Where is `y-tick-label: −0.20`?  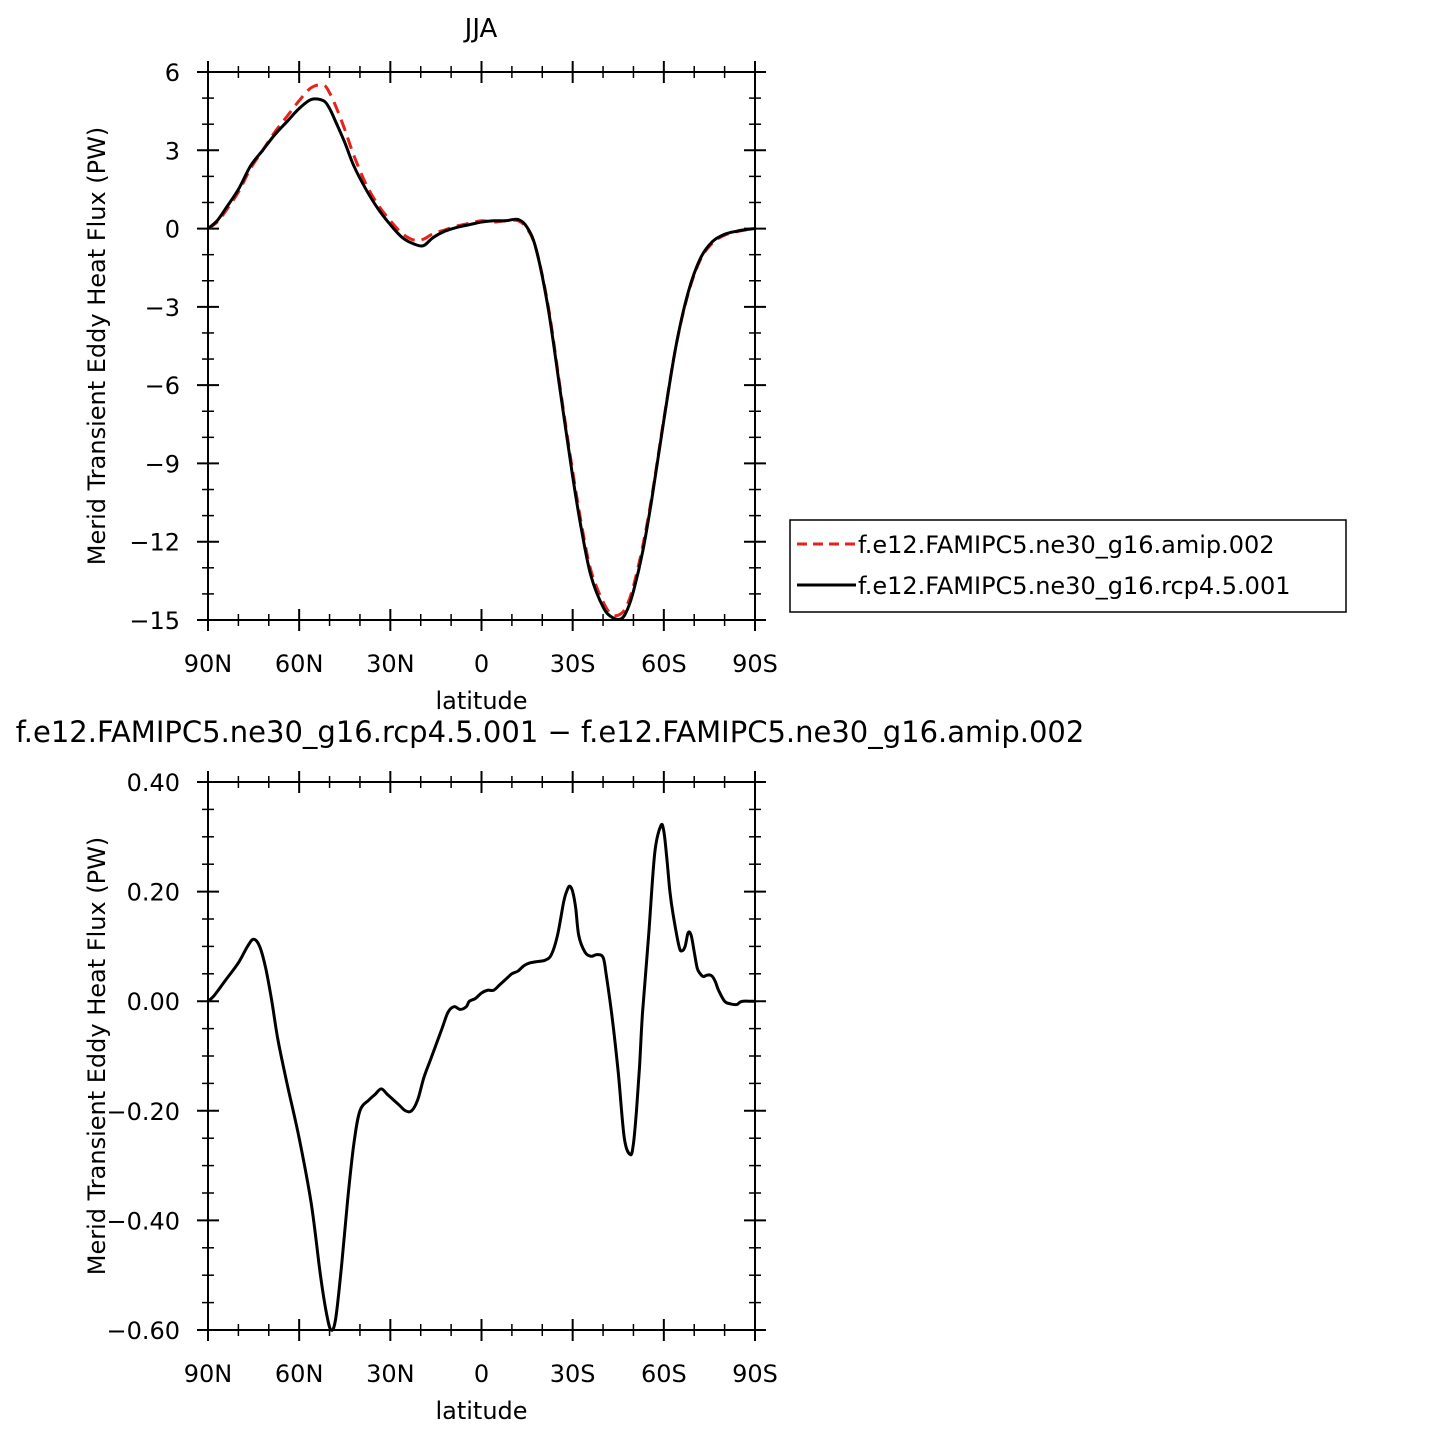 y-tick-label: −0.20 is located at coordinates (143, 1112).